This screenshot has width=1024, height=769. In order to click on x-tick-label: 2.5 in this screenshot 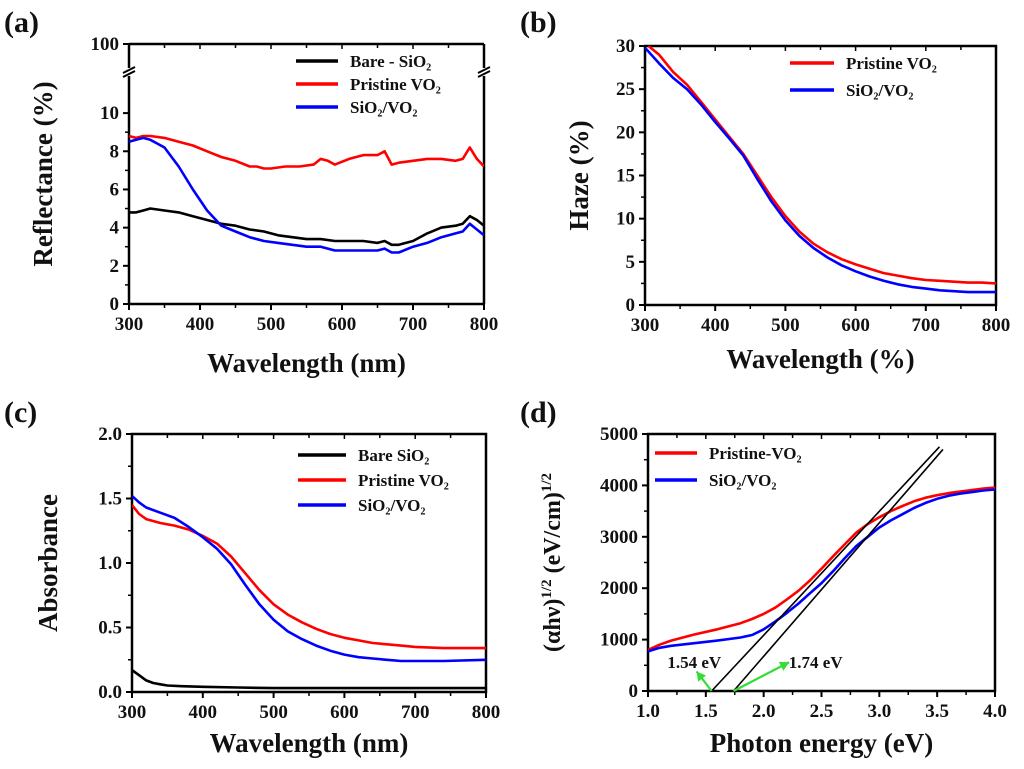, I will do `click(822, 711)`.